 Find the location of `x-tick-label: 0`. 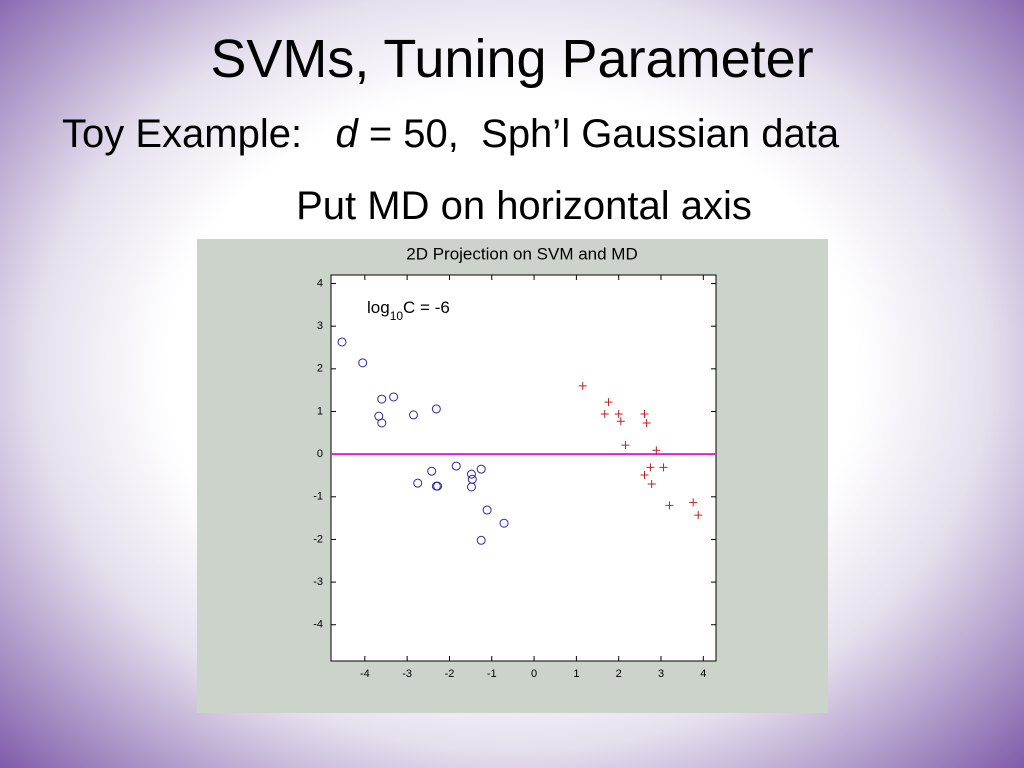

x-tick-label: 0 is located at coordinates (534, 674).